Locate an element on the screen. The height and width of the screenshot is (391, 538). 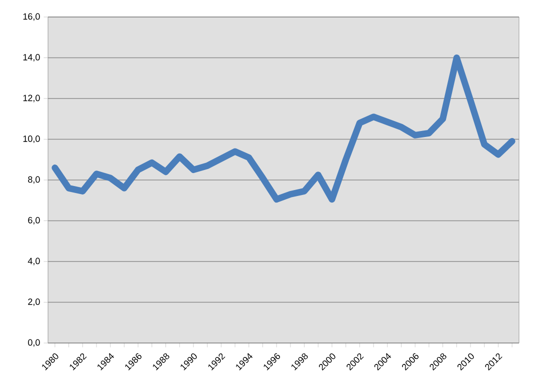
y-tick-label: 12,0 is located at coordinates (31, 98).